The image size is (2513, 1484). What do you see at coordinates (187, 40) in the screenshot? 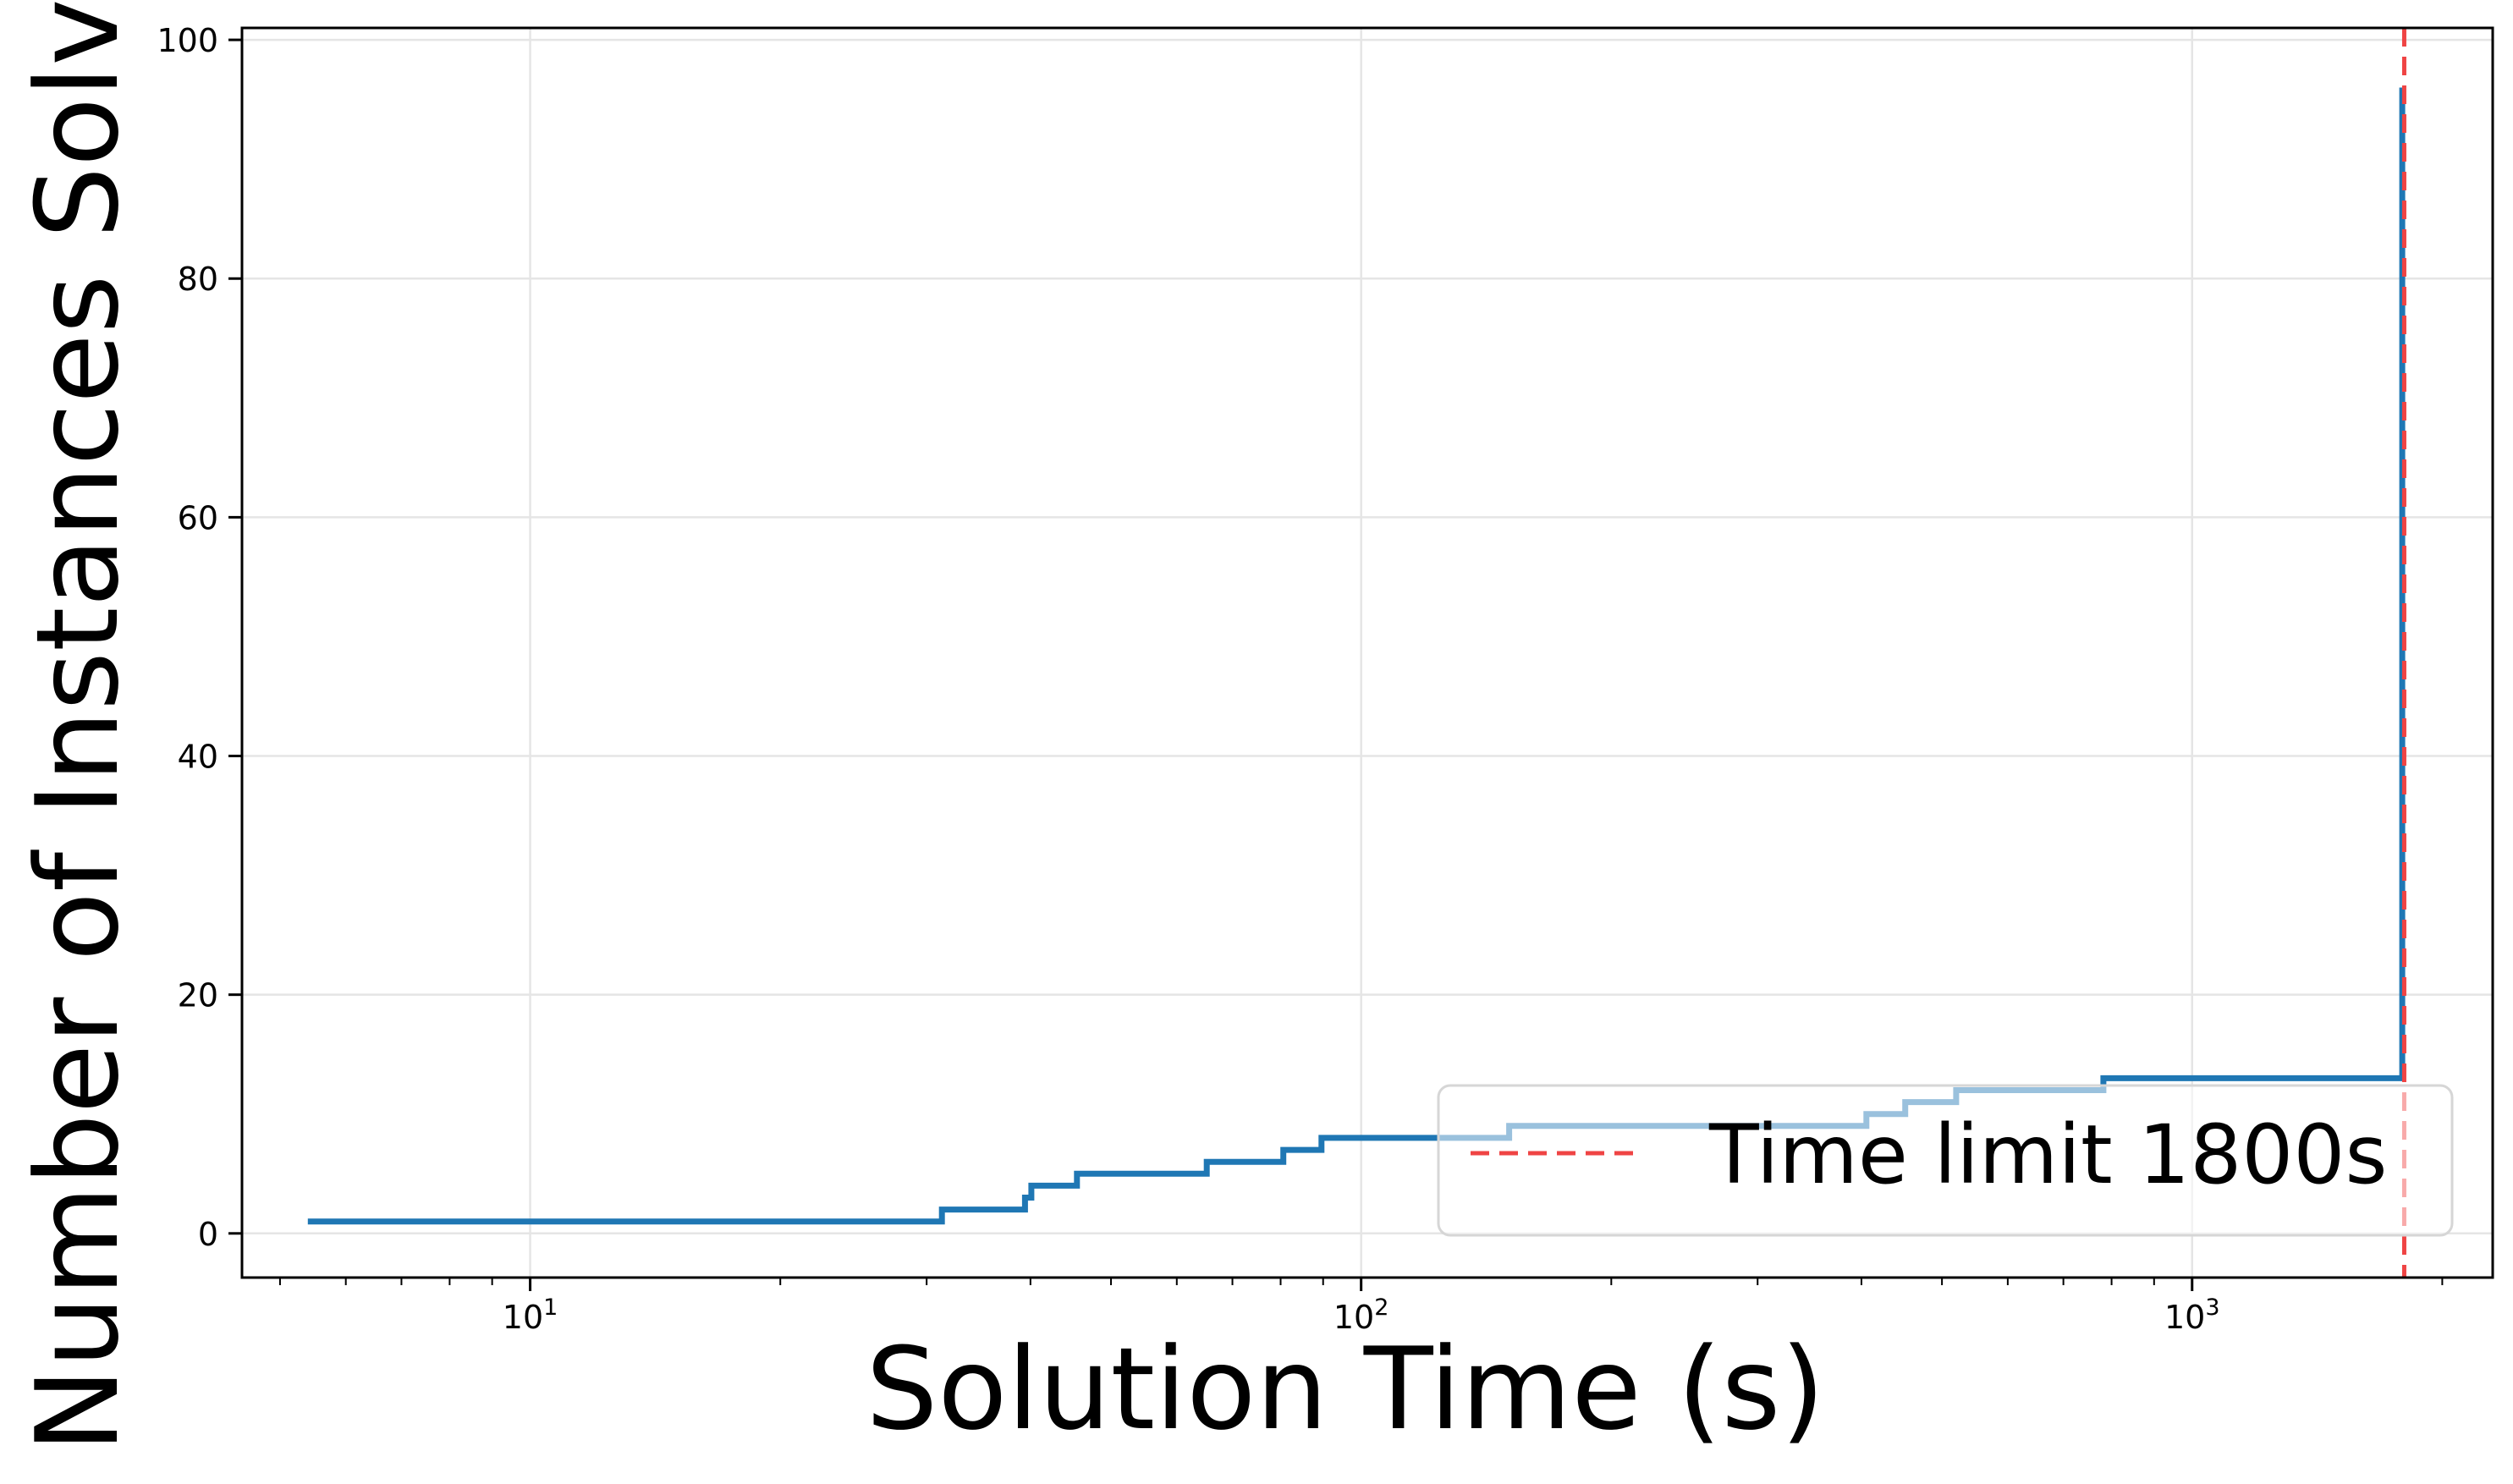
I see `y-tick-label-5: 100` at bounding box center [187, 40].